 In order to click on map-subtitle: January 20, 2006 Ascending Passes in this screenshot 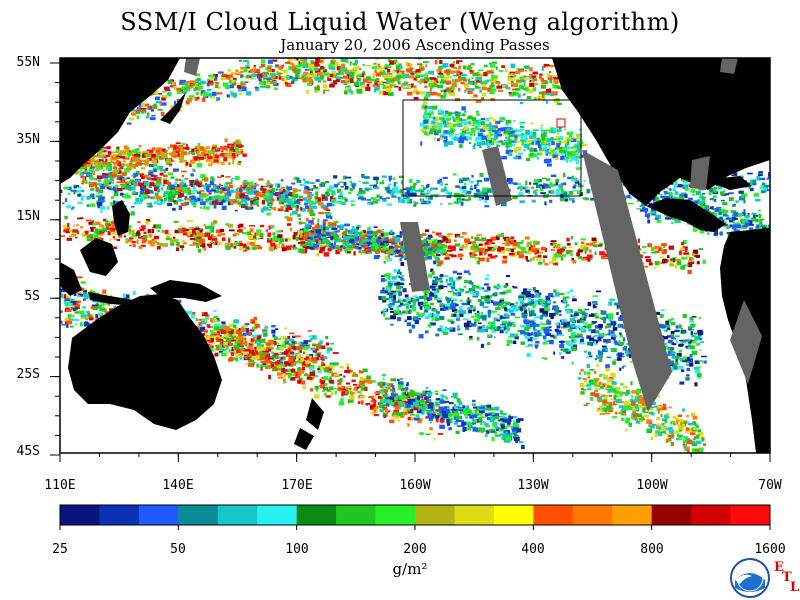, I will do `click(415, 45)`.